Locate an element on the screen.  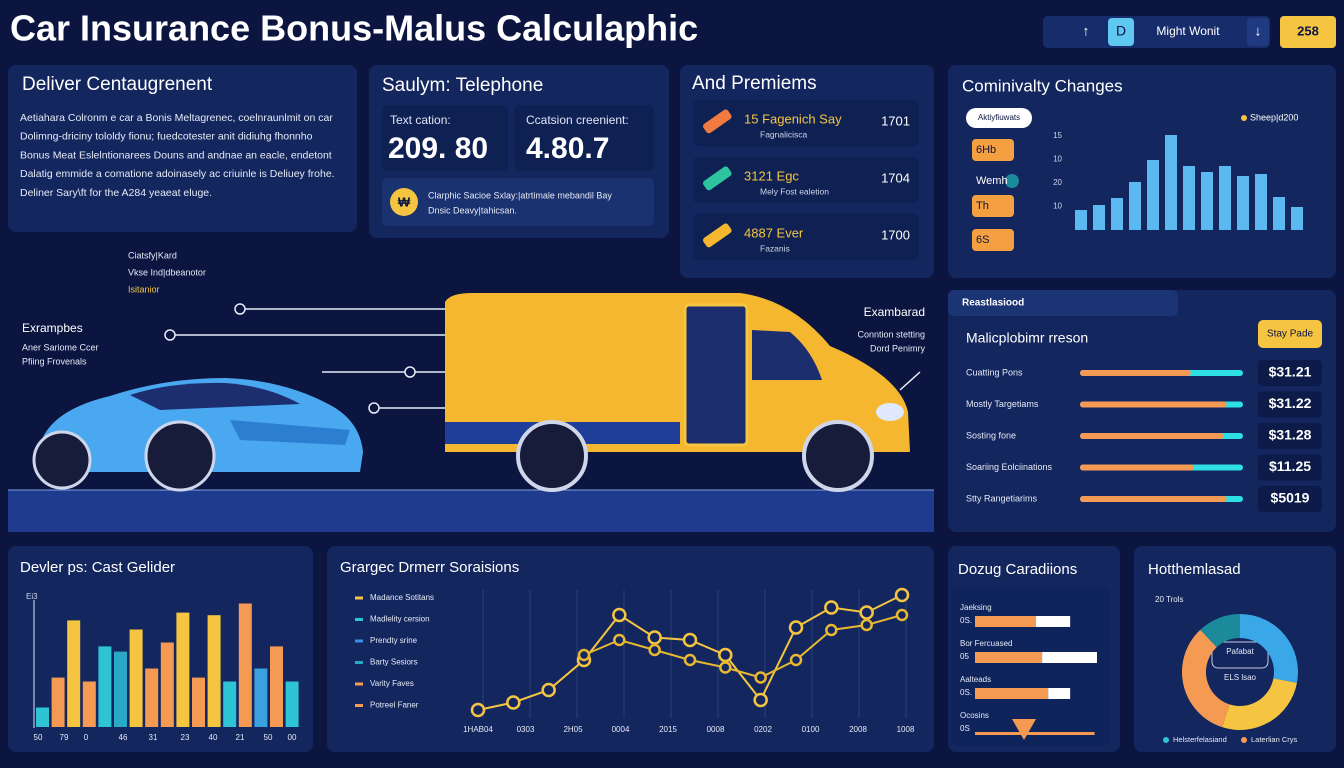
toolbar-item: D is located at coordinates (1121, 31).